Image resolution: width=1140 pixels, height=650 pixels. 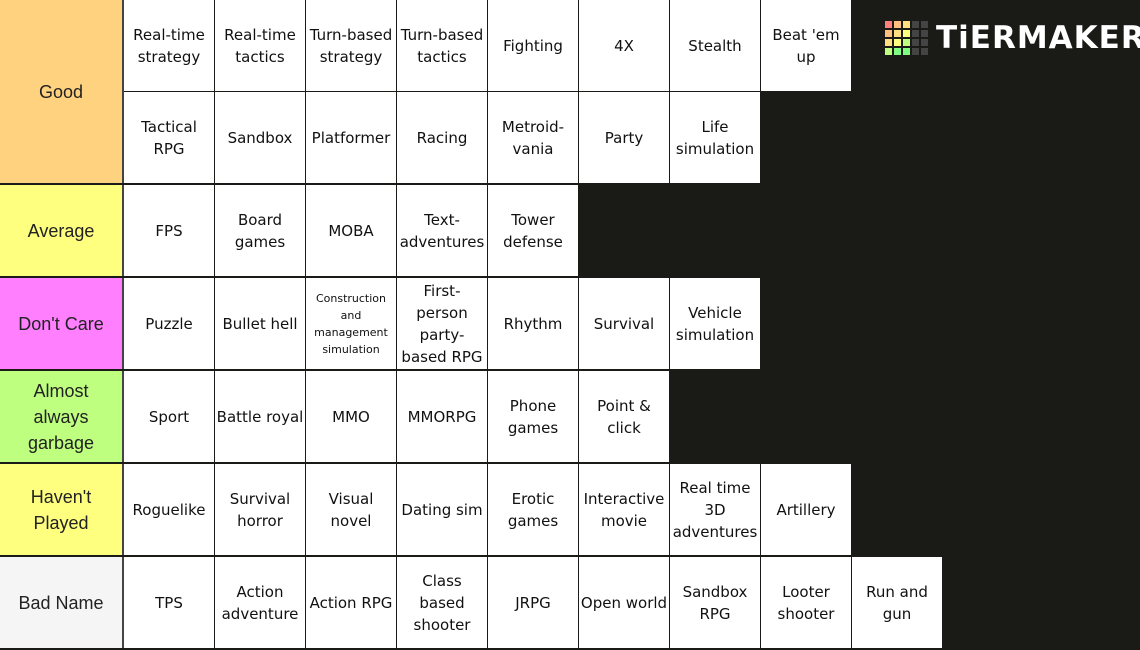 What do you see at coordinates (260, 323) in the screenshot?
I see `tier-item: Bullet hell` at bounding box center [260, 323].